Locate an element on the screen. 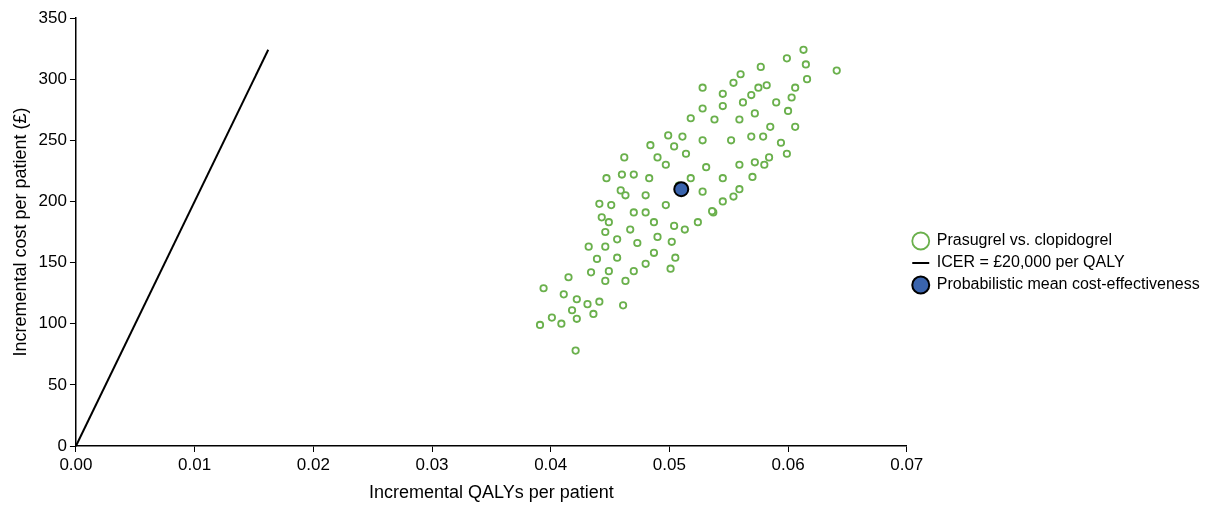 This screenshot has height=510, width=1219. y-tick-label: 350 is located at coordinates (52, 17).